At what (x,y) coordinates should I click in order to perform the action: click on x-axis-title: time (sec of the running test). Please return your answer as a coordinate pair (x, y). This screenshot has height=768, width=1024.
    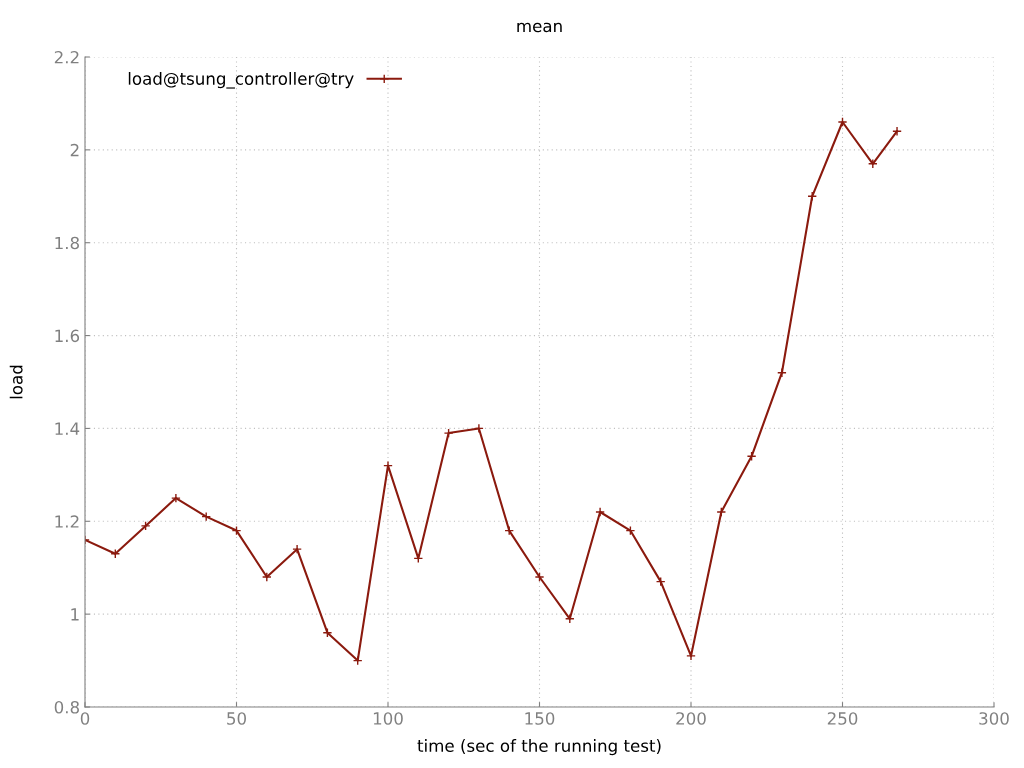
    Looking at the image, I should click on (539, 747).